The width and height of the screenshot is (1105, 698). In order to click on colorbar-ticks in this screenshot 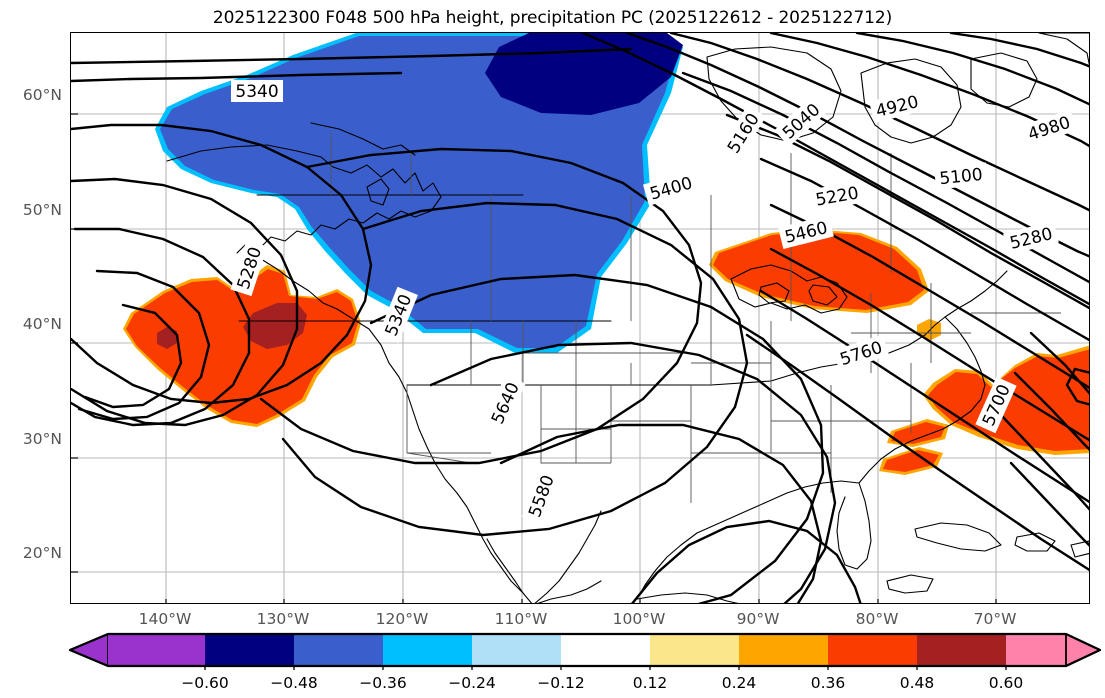, I will do `click(605, 668)`.